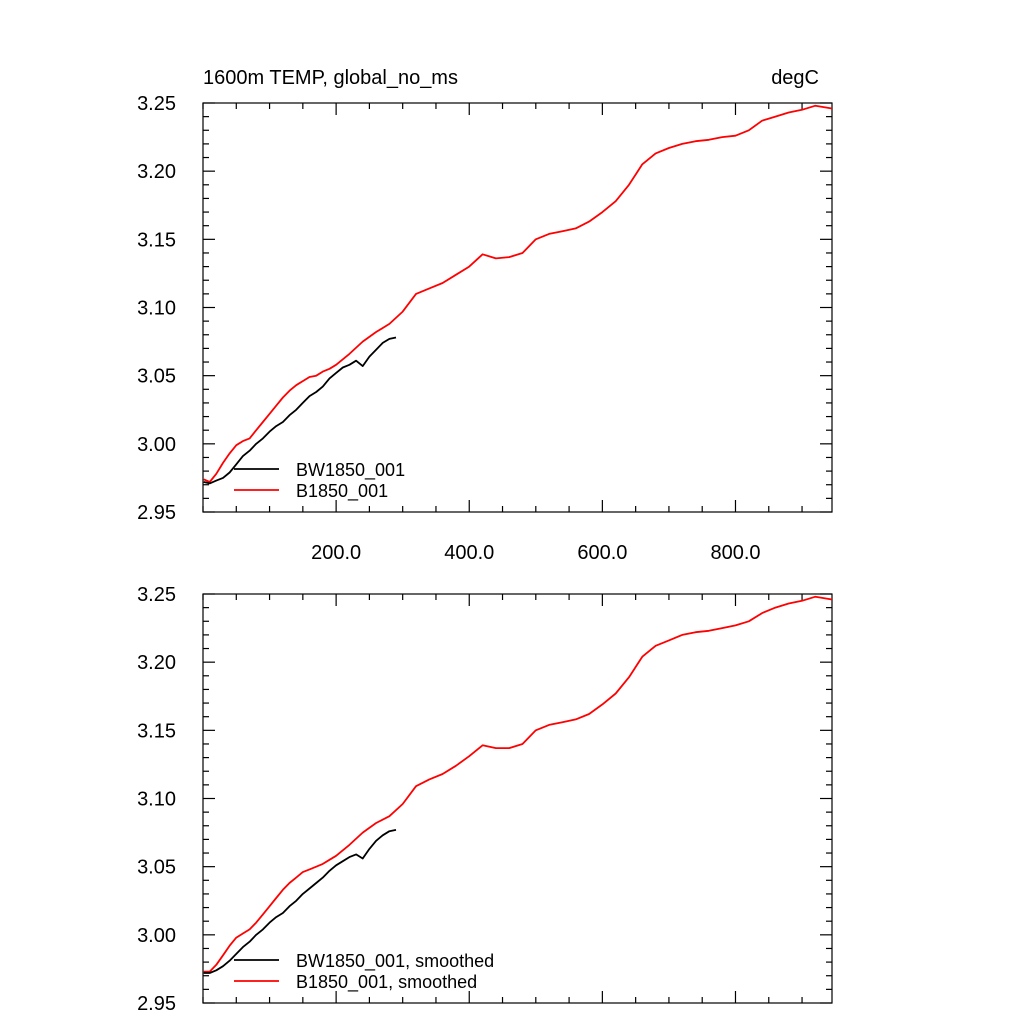 Image resolution: width=1024 pixels, height=1024 pixels. Describe the element at coordinates (336, 553) in the screenshot. I see `x-tick-label: 200.0` at that location.